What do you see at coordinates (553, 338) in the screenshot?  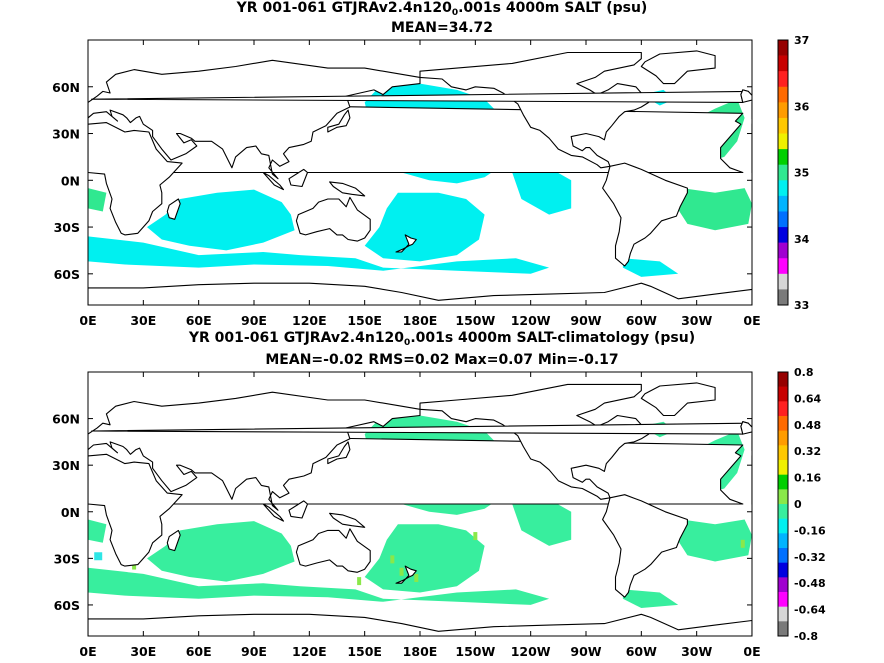 I see `bottom-title-rest: .001s 4000m SALT-climatology (psu)` at bounding box center [553, 338].